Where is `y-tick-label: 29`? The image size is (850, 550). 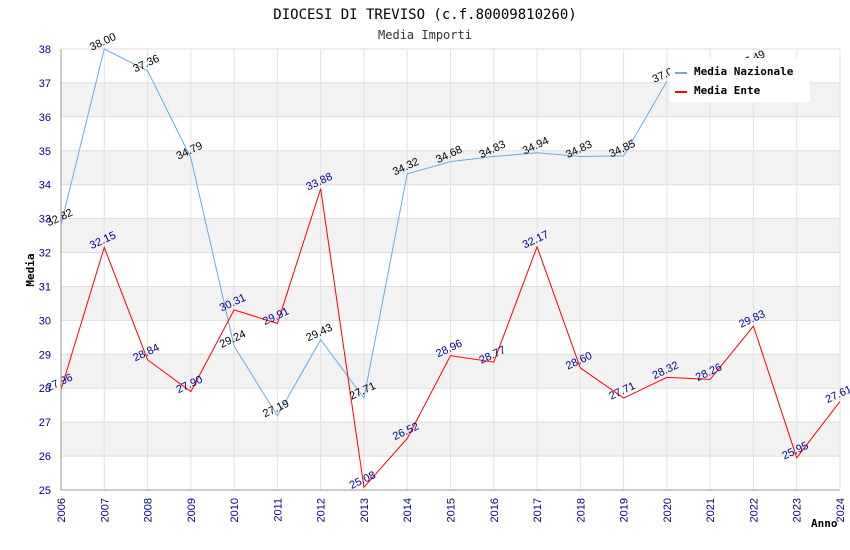 y-tick-label: 29 is located at coordinates (45, 355).